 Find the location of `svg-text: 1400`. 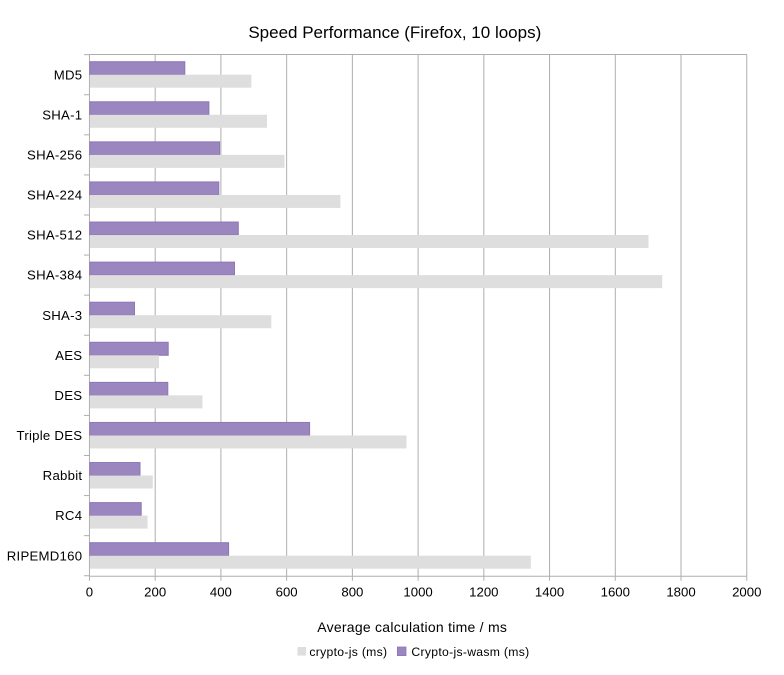

svg-text: 1400 is located at coordinates (549, 592).